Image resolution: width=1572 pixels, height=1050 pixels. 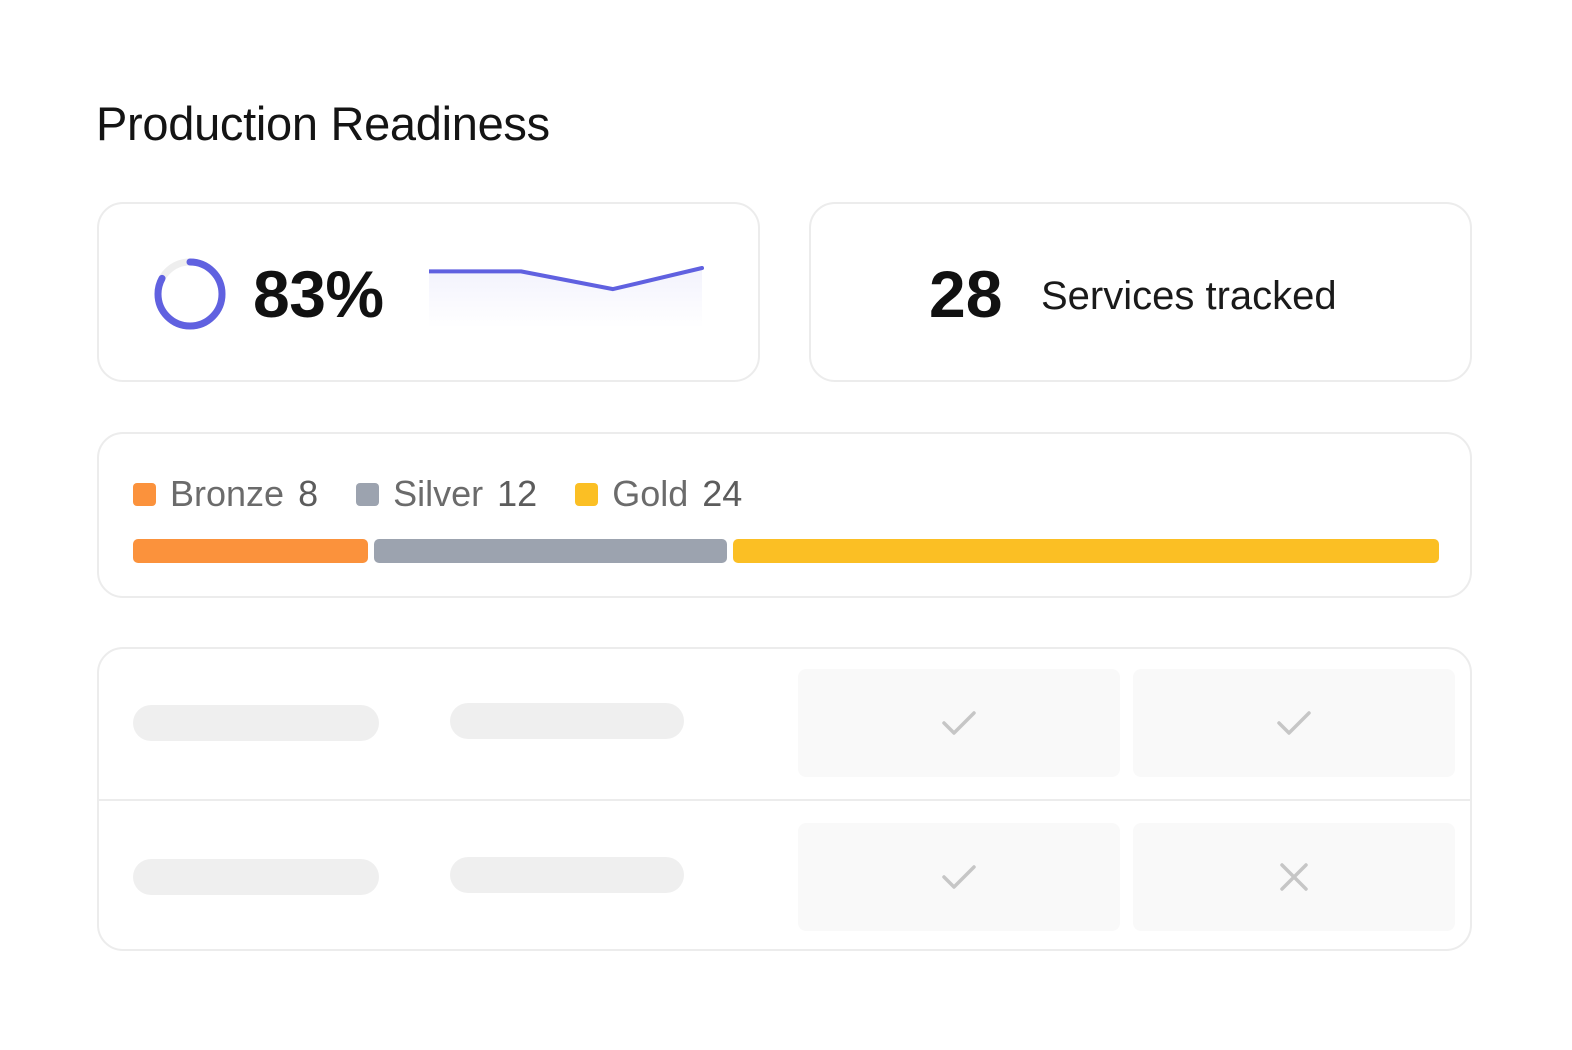 I want to click on legend-item-gold: Gold 24, so click(x=658, y=494).